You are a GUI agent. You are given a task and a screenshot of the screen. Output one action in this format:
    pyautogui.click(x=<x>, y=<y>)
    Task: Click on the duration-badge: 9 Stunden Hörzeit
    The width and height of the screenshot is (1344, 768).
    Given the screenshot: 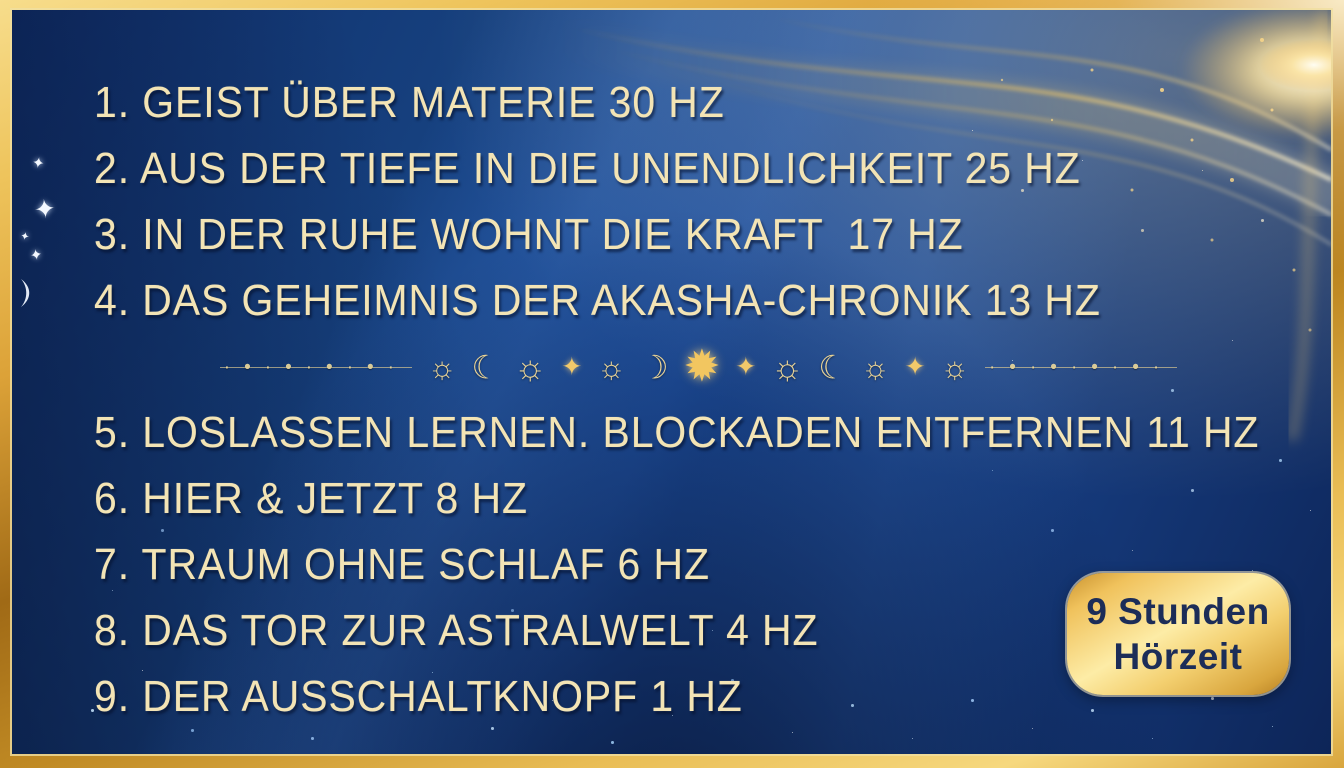 What is the action you would take?
    pyautogui.click(x=1178, y=634)
    